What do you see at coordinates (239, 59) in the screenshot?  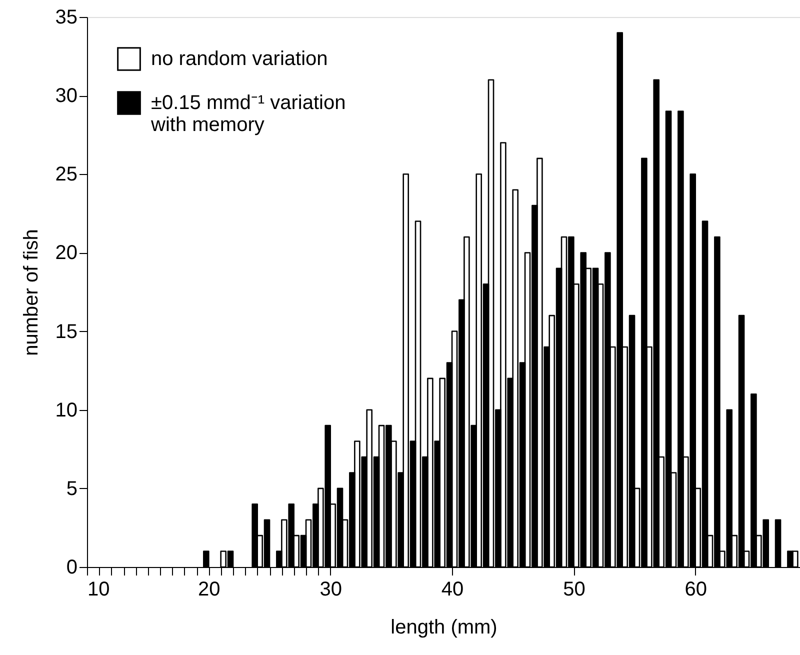 I see `legend-label: no random variation` at bounding box center [239, 59].